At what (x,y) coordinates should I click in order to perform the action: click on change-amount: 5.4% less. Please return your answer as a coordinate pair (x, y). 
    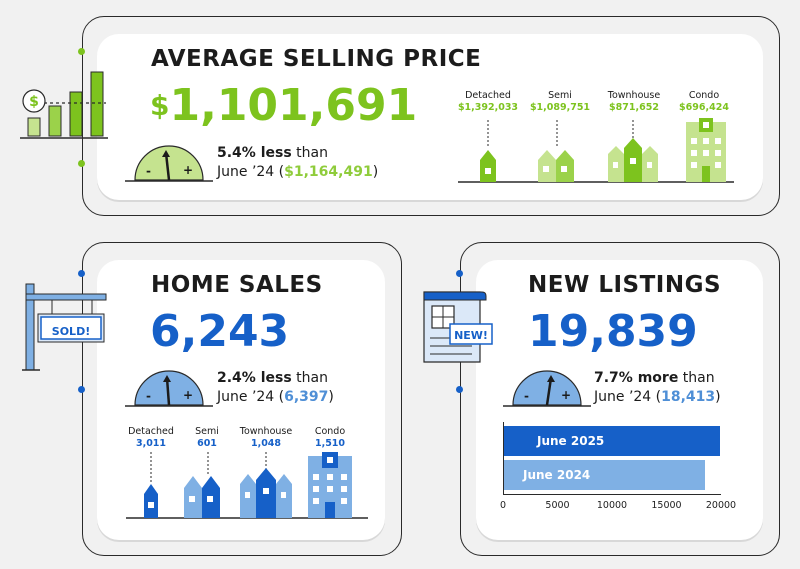
    Looking at the image, I should click on (254, 153).